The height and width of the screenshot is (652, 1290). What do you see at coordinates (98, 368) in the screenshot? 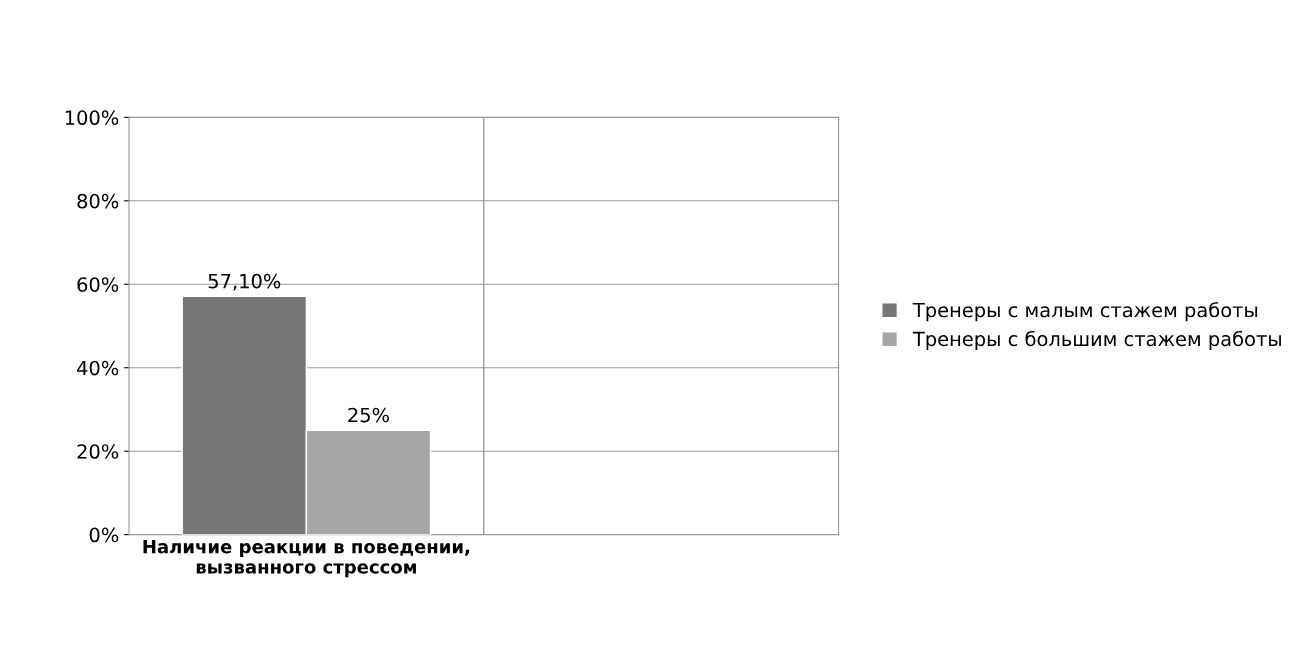
I see `y-tick-label: 40%` at bounding box center [98, 368].